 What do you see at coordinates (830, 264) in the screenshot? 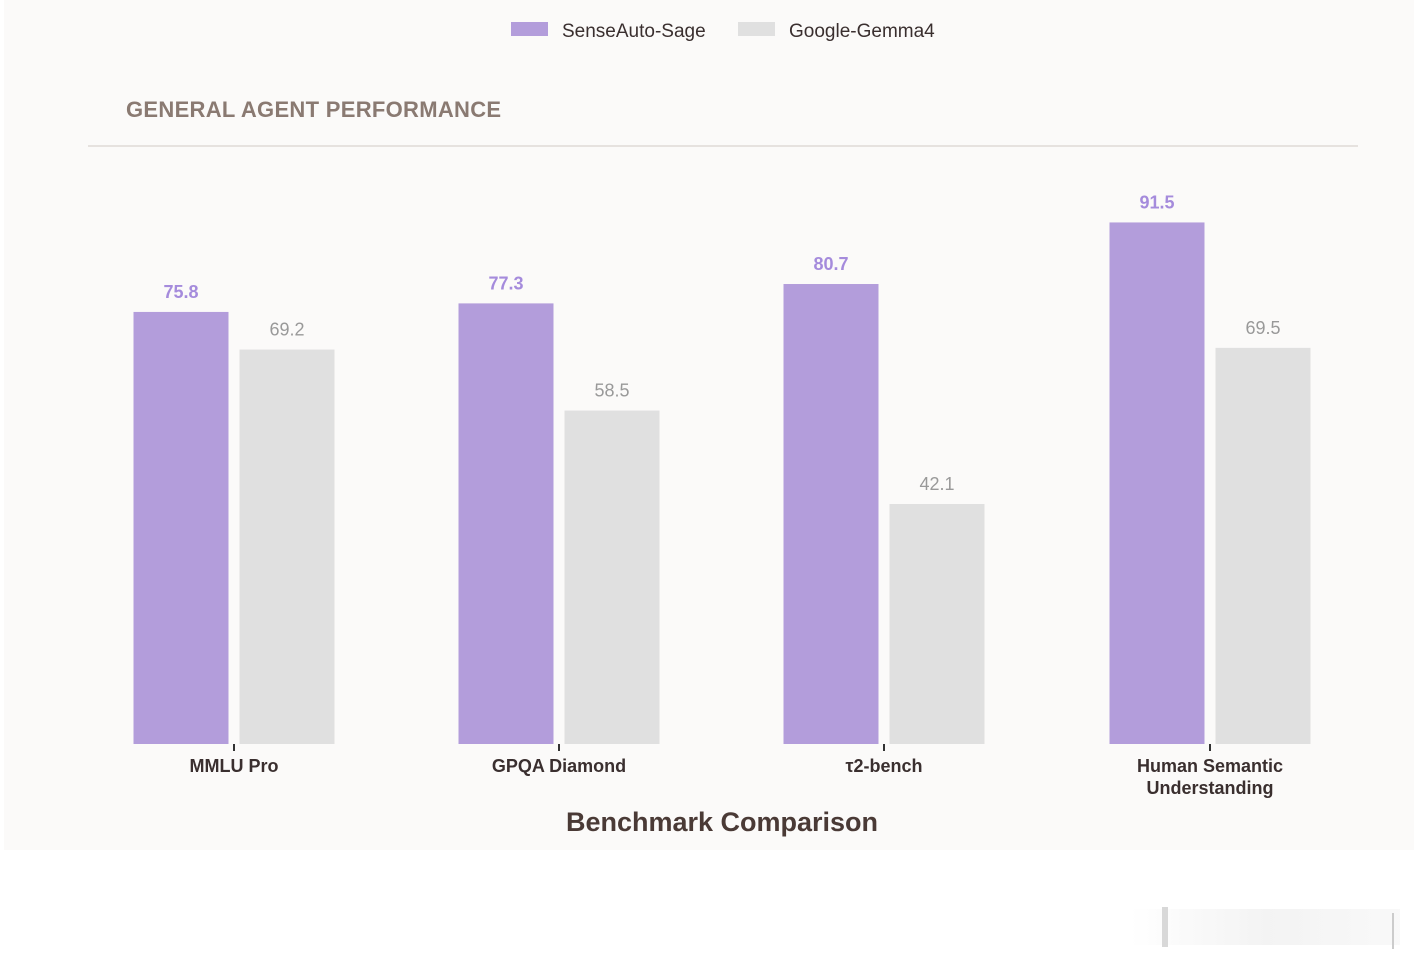
I see `data-label-senseauto-sage: 80.7` at bounding box center [830, 264].